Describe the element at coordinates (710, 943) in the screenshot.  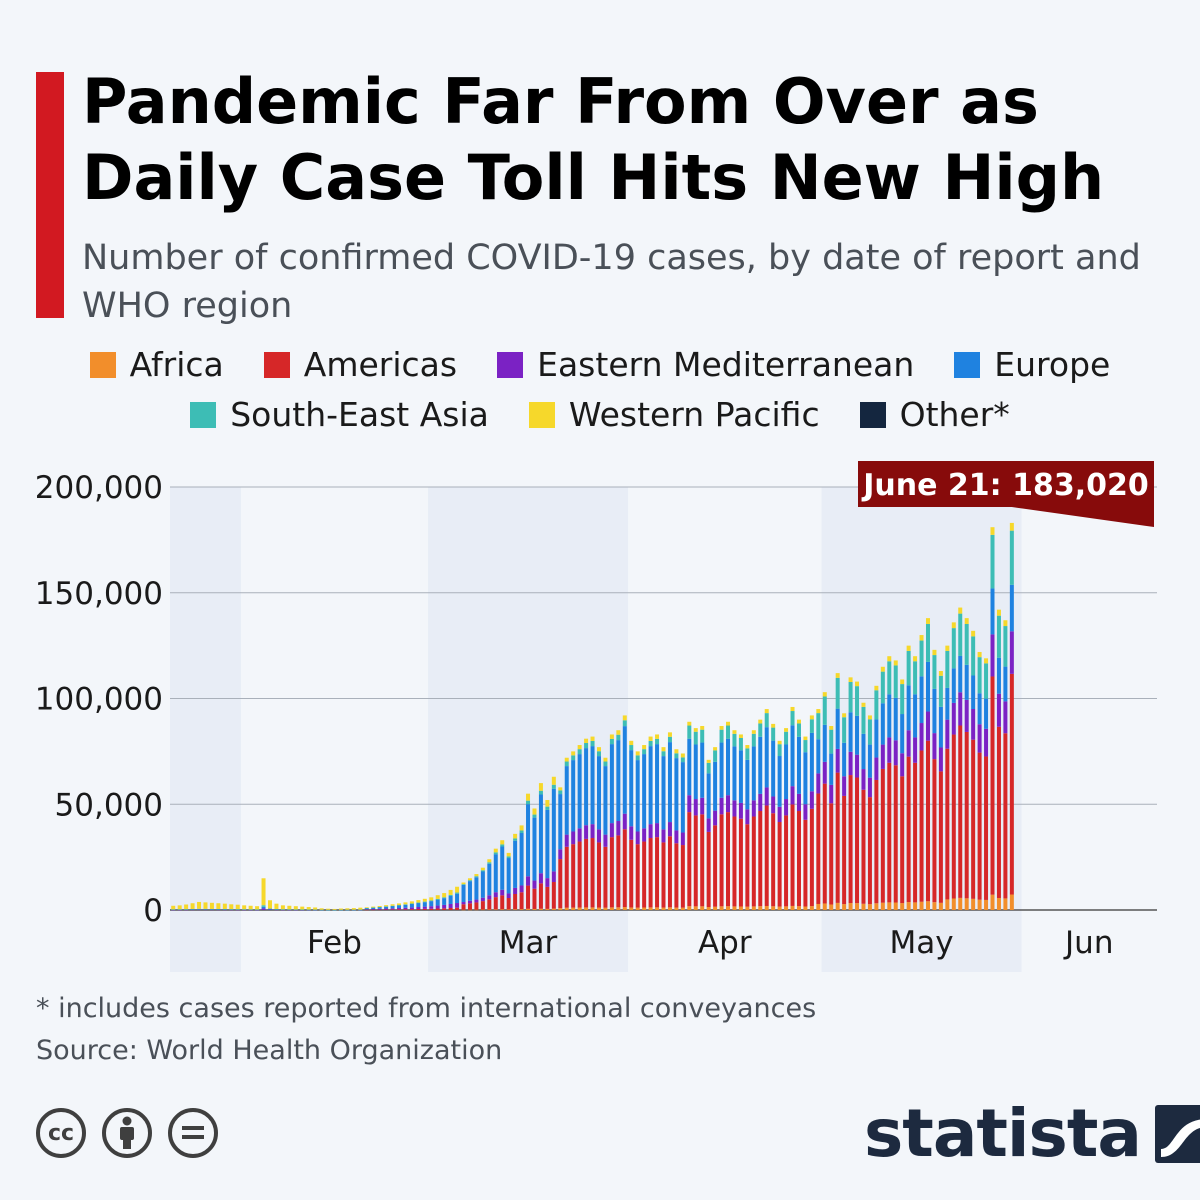
I see `x-axis: Feb Mar Apr May Jun` at that location.